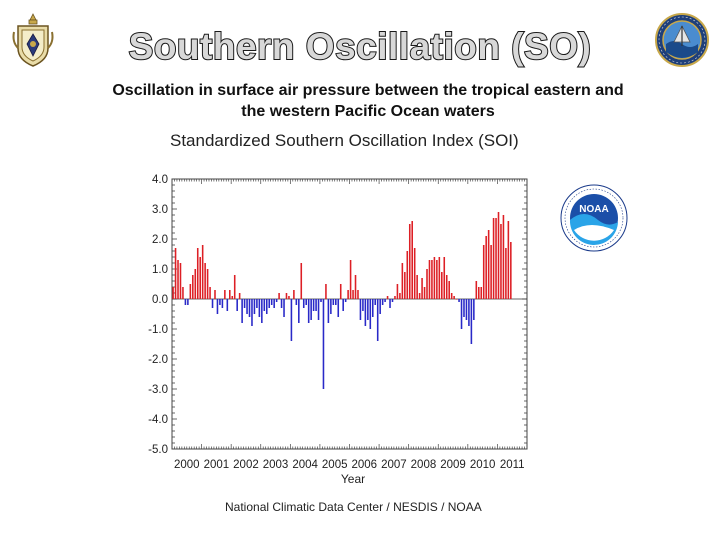 Image resolution: width=720 pixels, height=543 pixels. What do you see at coordinates (424, 465) in the screenshot?
I see `x-tick-label: 2008` at bounding box center [424, 465].